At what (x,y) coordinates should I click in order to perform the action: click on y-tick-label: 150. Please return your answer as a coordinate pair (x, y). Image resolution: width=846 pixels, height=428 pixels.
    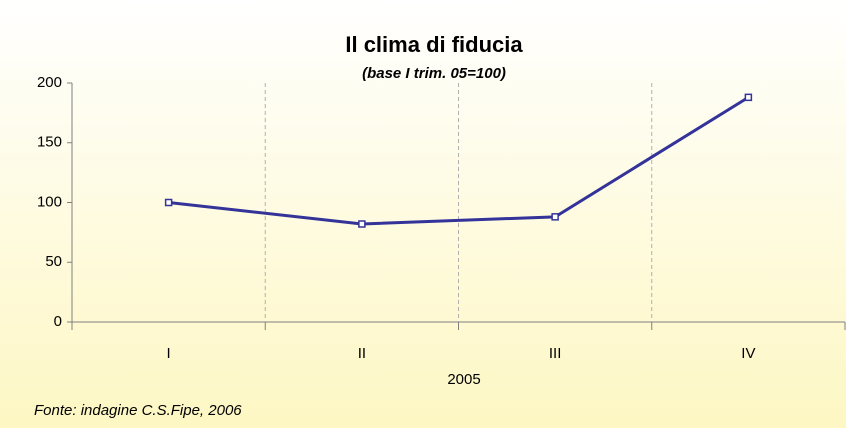
    Looking at the image, I should click on (49, 142).